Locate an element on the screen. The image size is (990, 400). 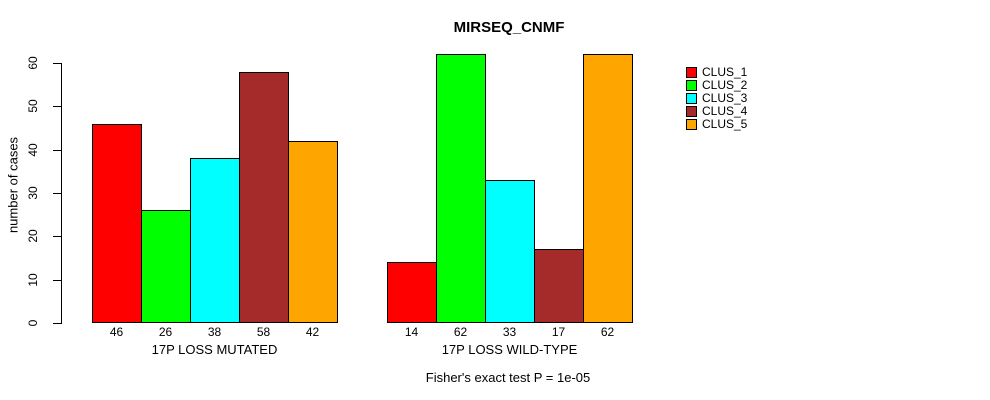
y-tick-label: 40 is located at coordinates (33, 150).